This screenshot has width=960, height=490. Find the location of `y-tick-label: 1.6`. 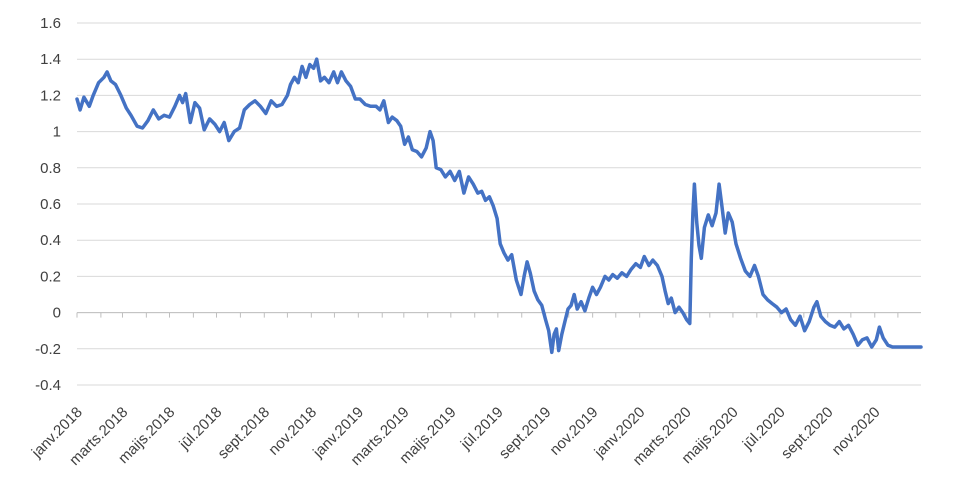

y-tick-label: 1.6 is located at coordinates (50, 23).